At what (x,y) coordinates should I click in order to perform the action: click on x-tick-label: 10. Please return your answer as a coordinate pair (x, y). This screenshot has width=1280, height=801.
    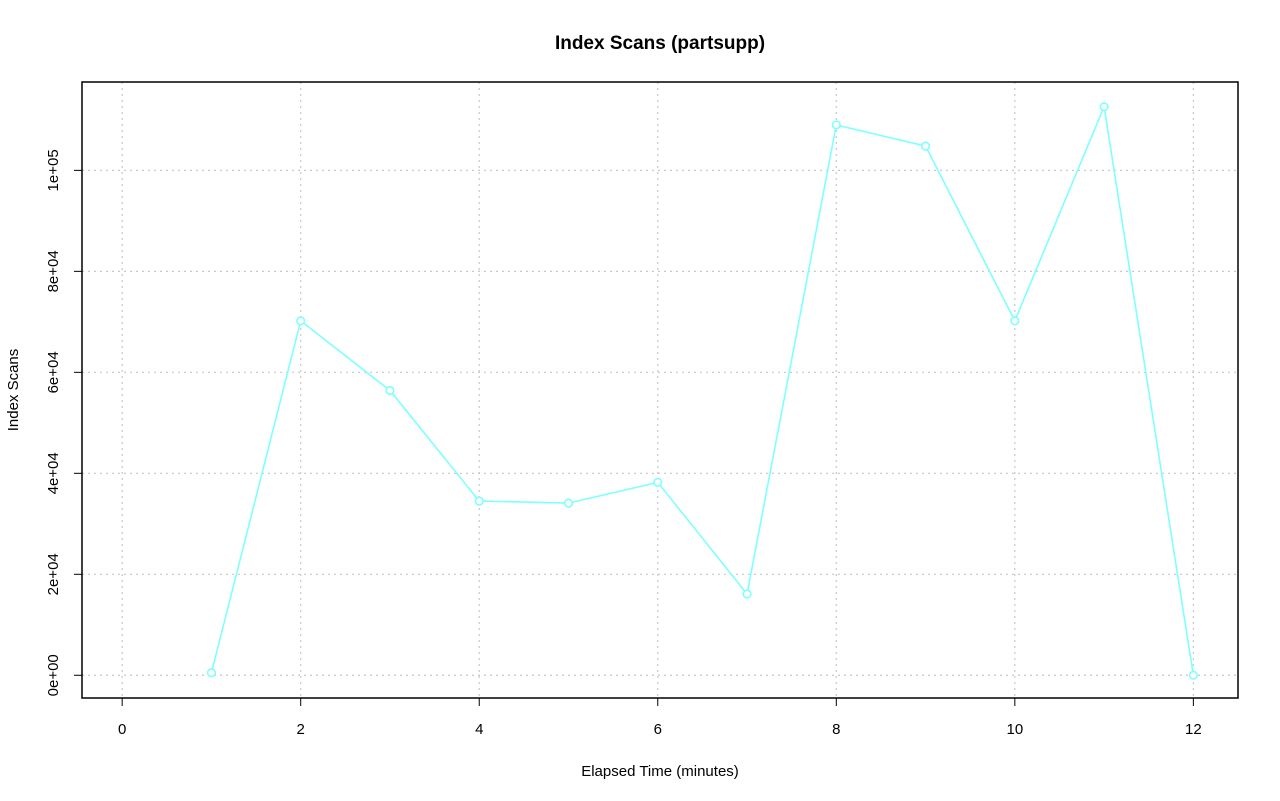
    Looking at the image, I should click on (1014, 729).